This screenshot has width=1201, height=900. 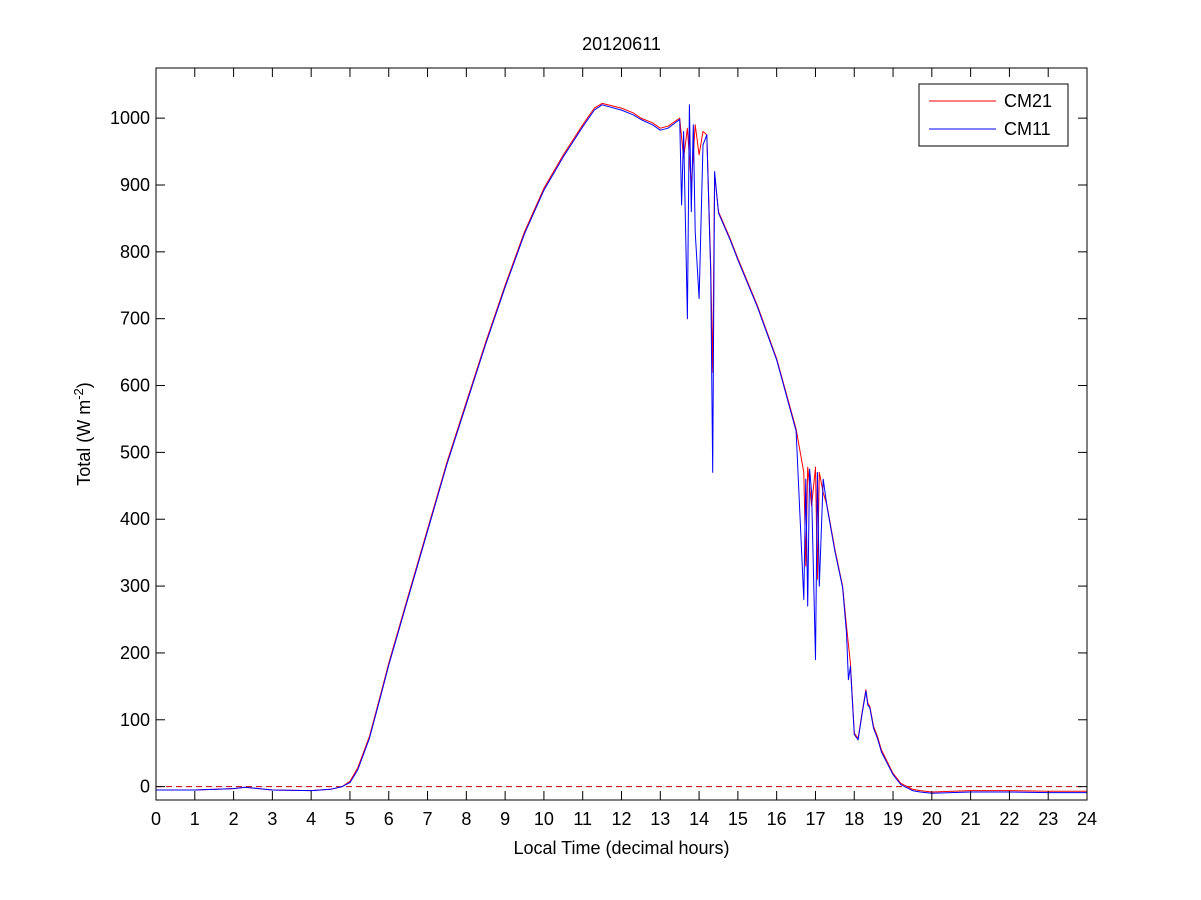 I want to click on x-tick-label: 2, so click(x=234, y=819).